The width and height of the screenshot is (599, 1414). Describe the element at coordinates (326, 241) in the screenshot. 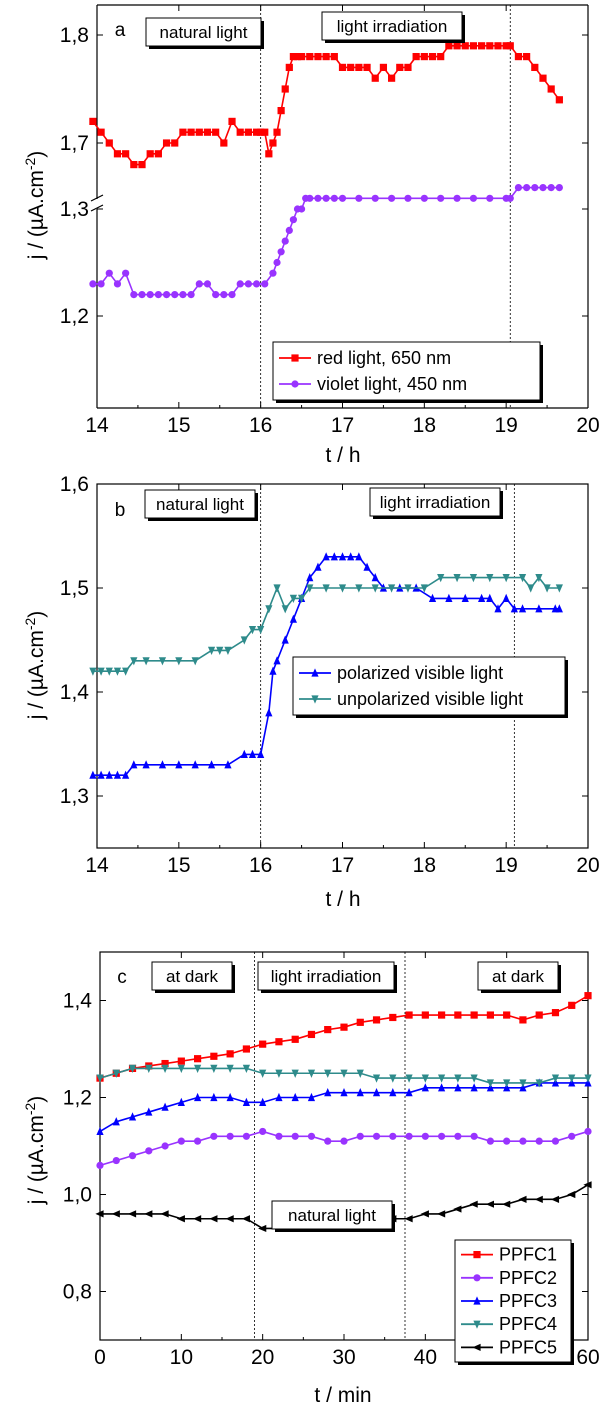

I see `series-line` at that location.